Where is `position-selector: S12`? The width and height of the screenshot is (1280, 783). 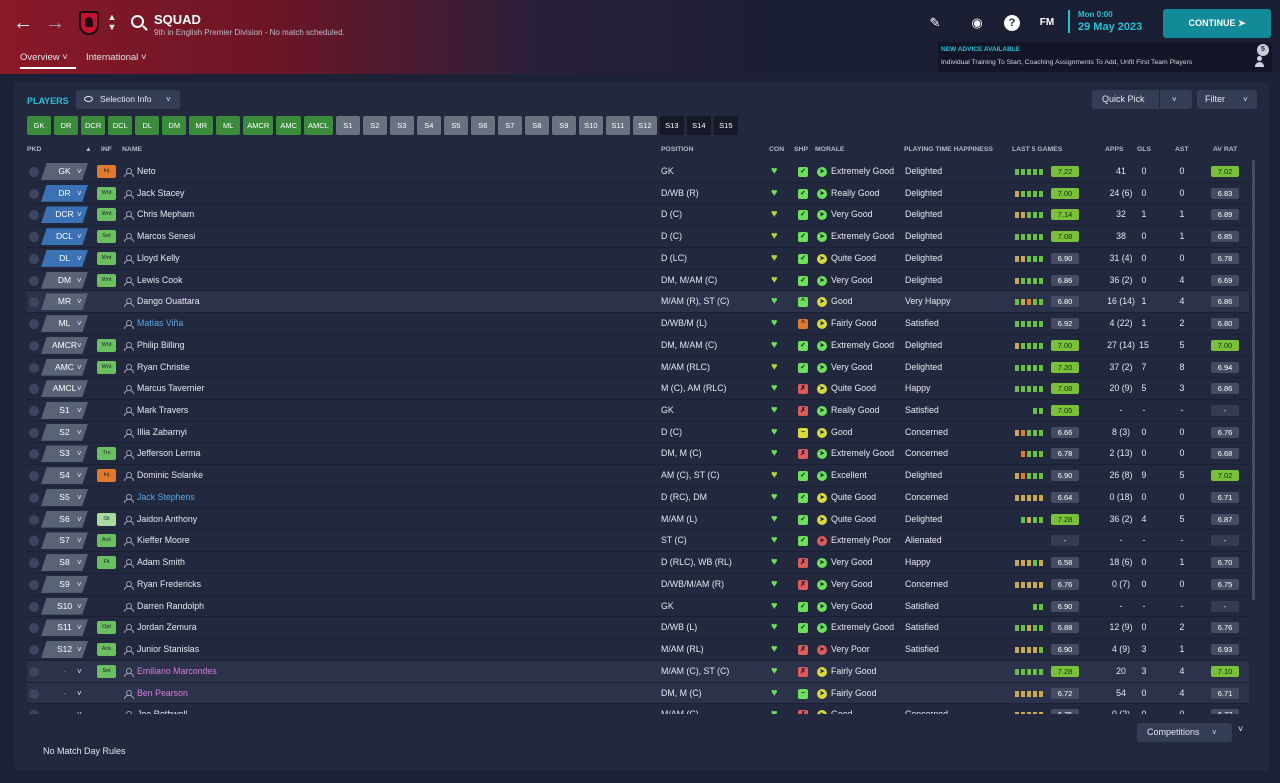 position-selector: S12 is located at coordinates (64, 650).